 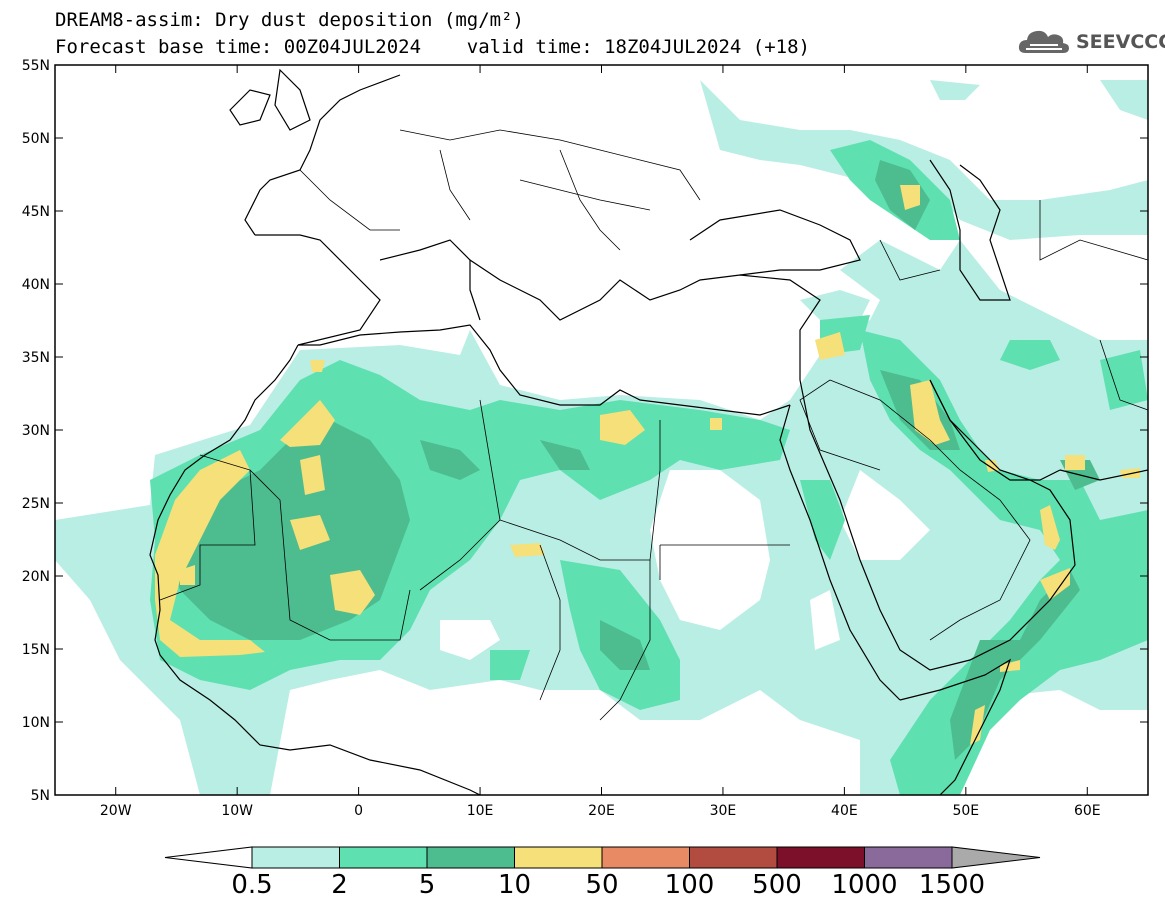 What do you see at coordinates (689, 885) in the screenshot?
I see `colorbar-label: 100` at bounding box center [689, 885].